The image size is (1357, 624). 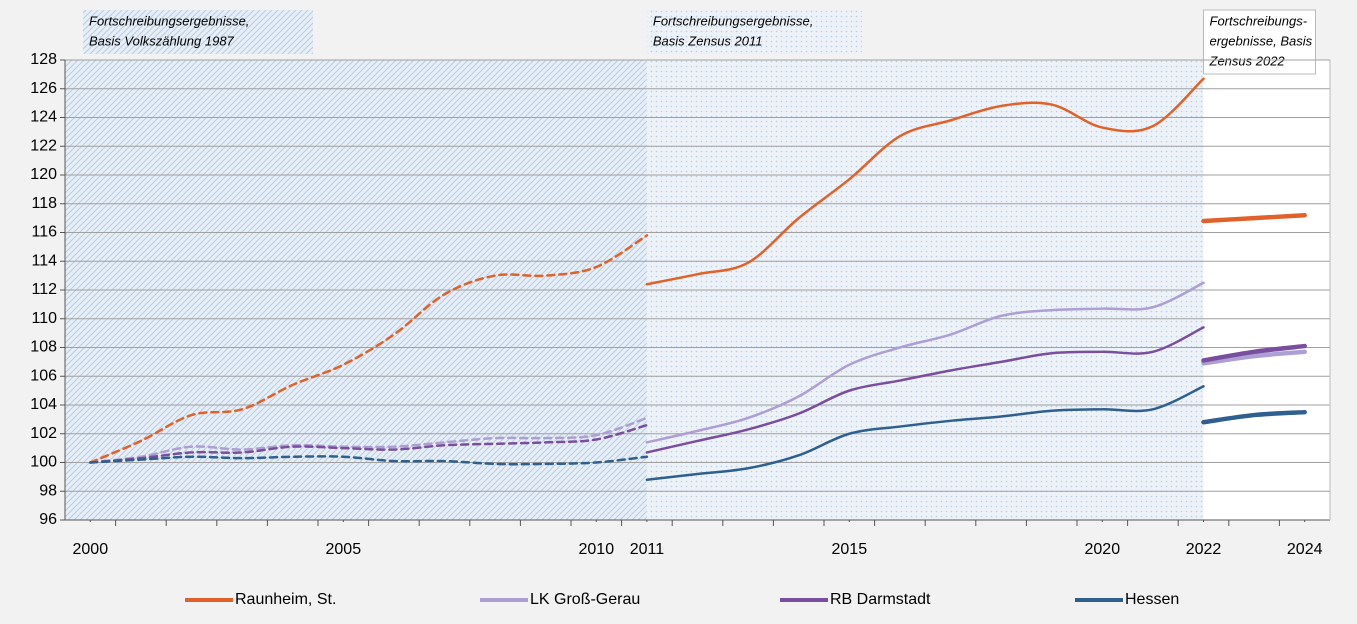 What do you see at coordinates (43, 59) in the screenshot?
I see `y-tick-label: 128` at bounding box center [43, 59].